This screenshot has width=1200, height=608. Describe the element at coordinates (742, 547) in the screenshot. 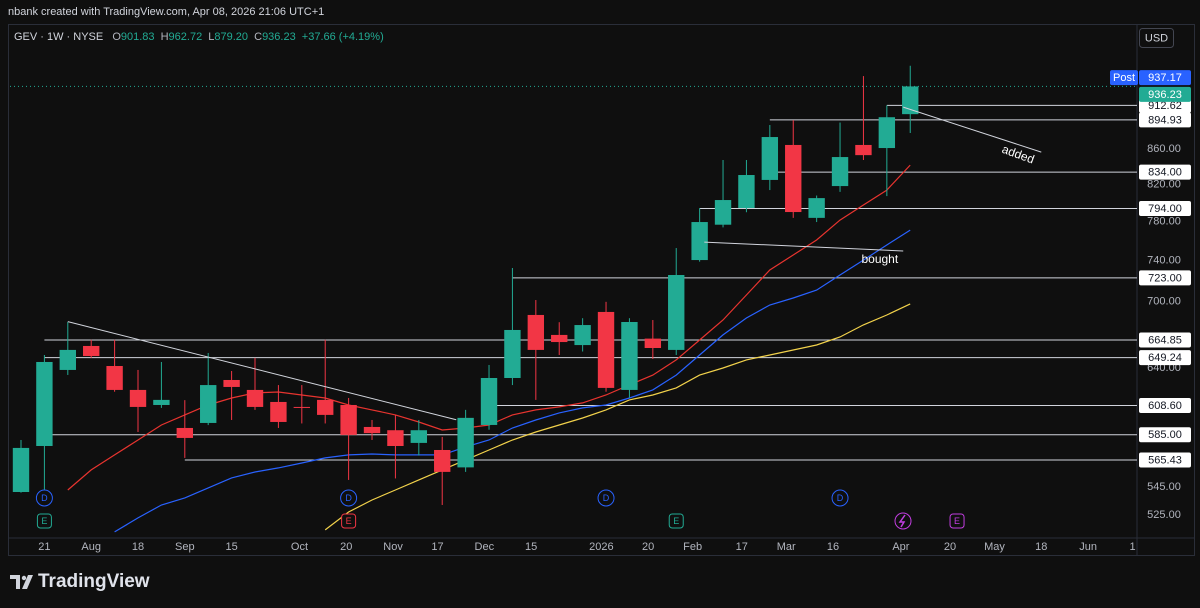

I see `x-tick-label: 17` at that location.